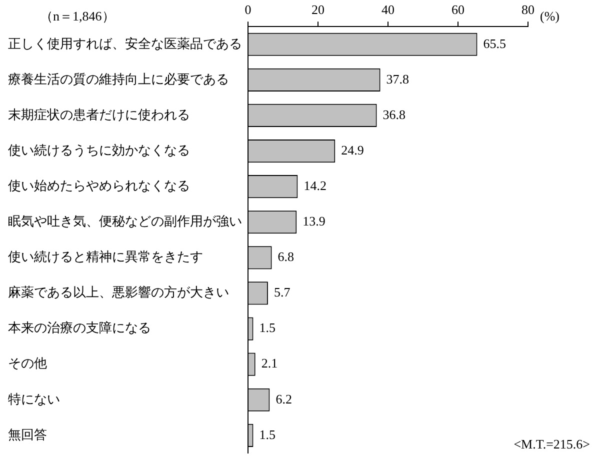 This screenshot has width=600, height=464. What do you see at coordinates (125, 221) in the screenshot?
I see `y-tick-label: 眠気や吐き気、便秘などの副作用が強い` at bounding box center [125, 221].